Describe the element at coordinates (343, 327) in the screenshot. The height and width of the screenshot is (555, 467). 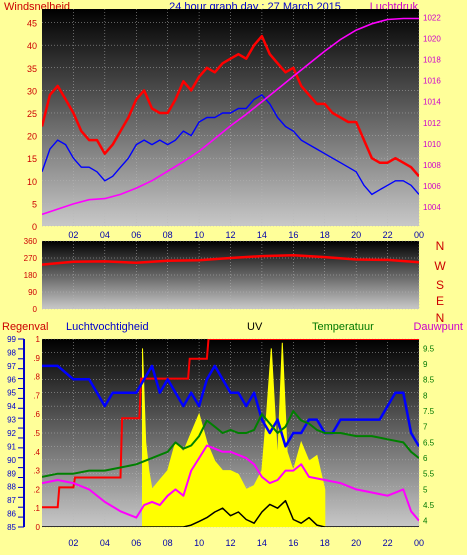
I see `temperature-label: Temperatuur` at that location.